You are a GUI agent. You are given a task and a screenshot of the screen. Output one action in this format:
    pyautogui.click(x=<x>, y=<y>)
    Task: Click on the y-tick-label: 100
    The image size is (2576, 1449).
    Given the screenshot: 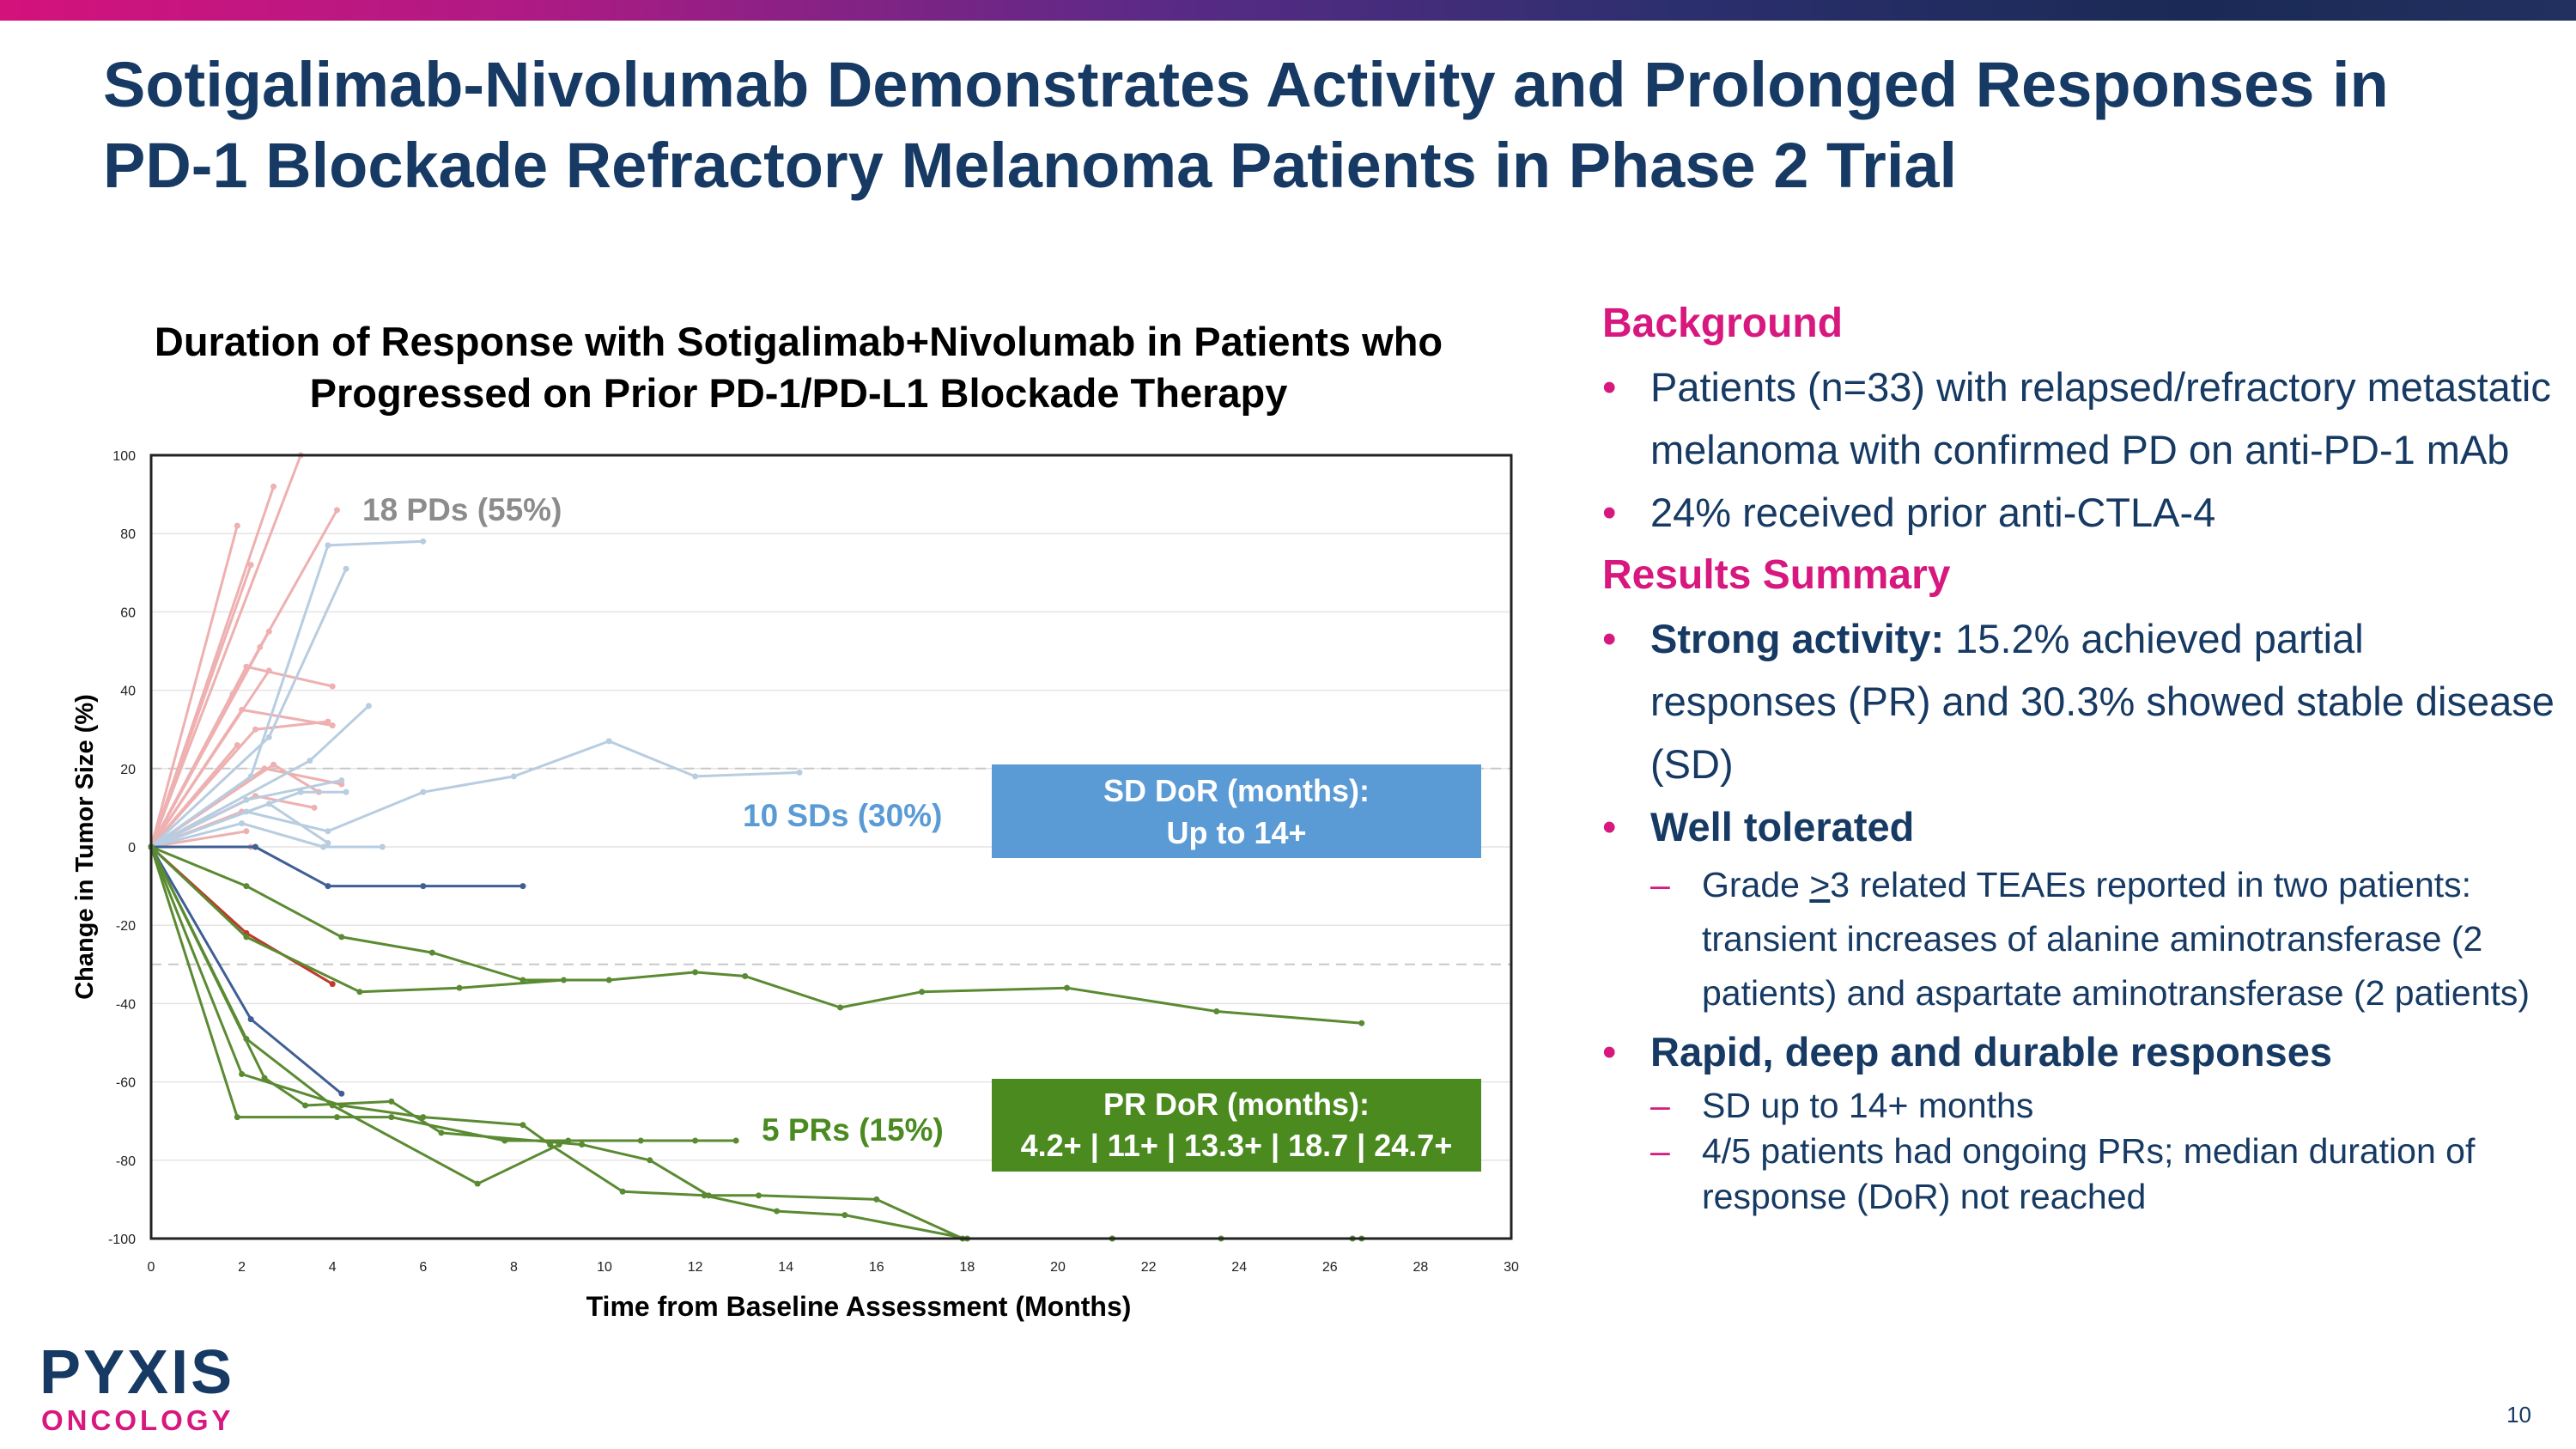 What is the action you would take?
    pyautogui.click(x=124, y=456)
    